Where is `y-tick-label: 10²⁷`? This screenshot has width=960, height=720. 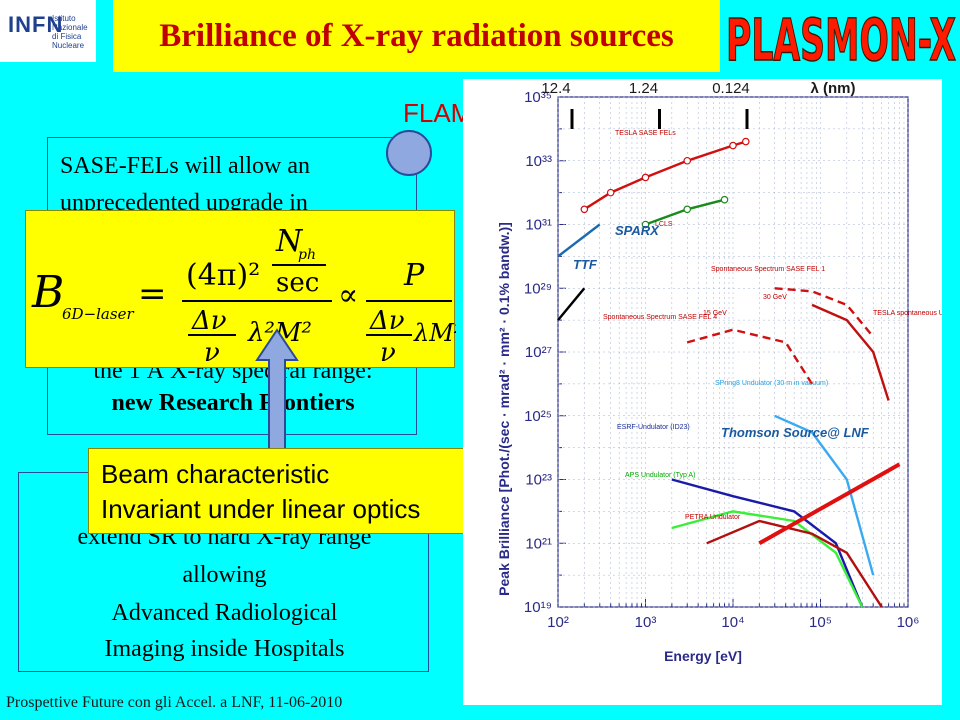
y-tick-label: 10²⁷ is located at coordinates (538, 352).